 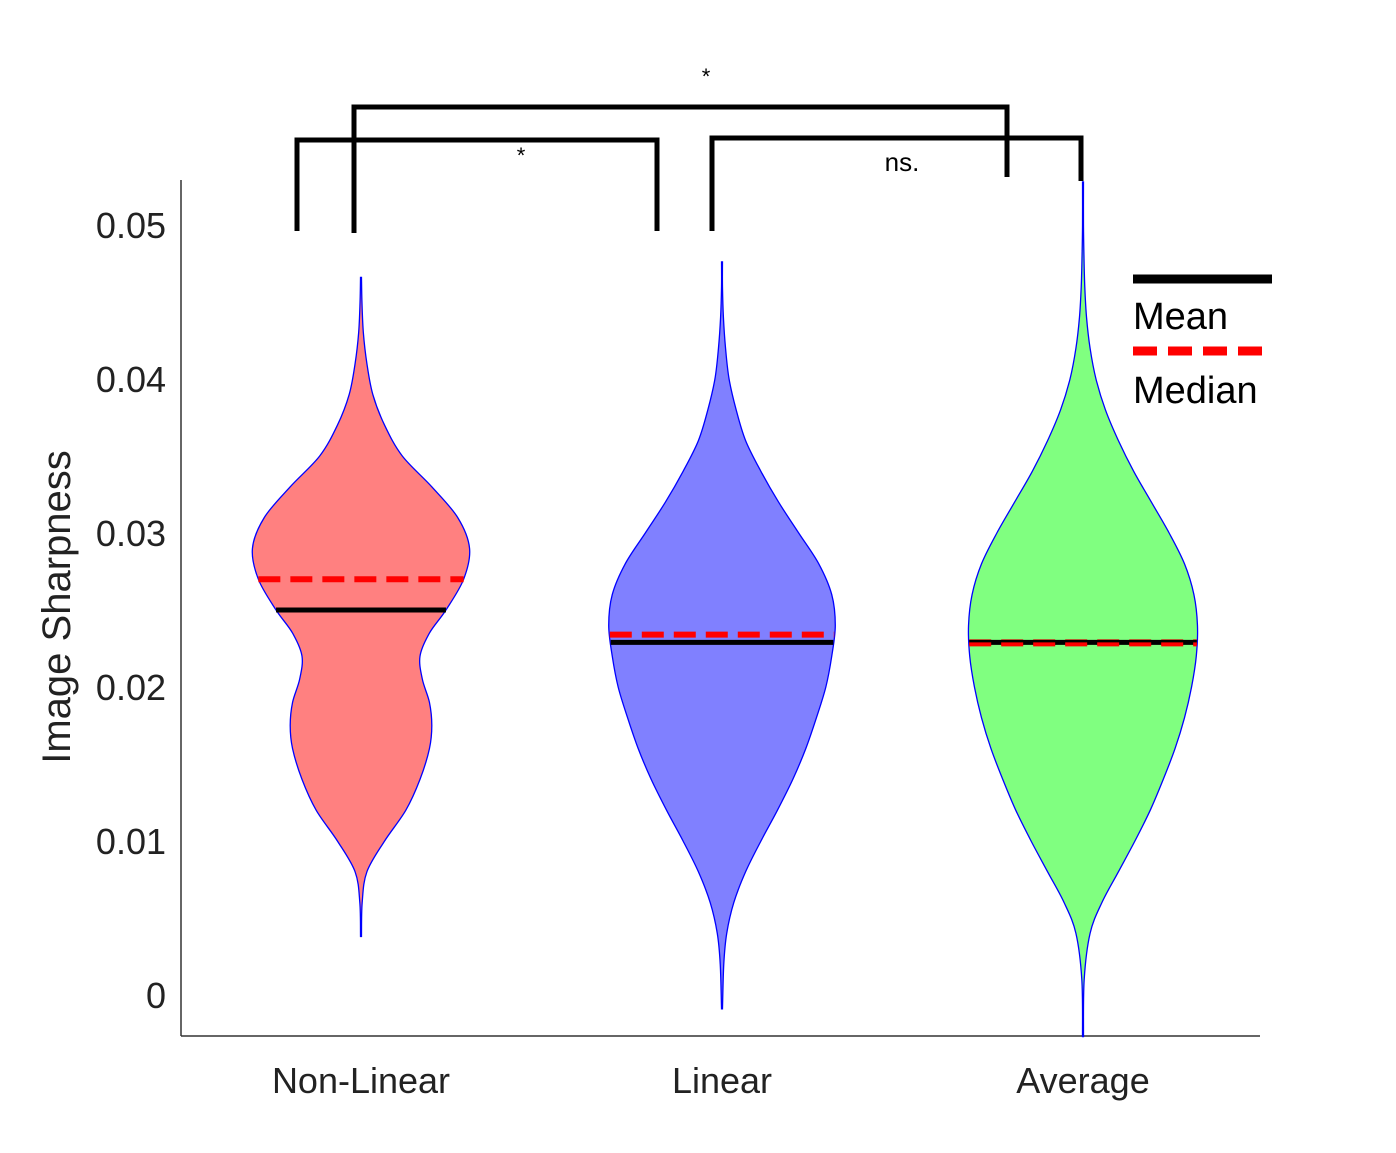 I want to click on x-tick-label: Non-Linear, so click(x=361, y=1080).